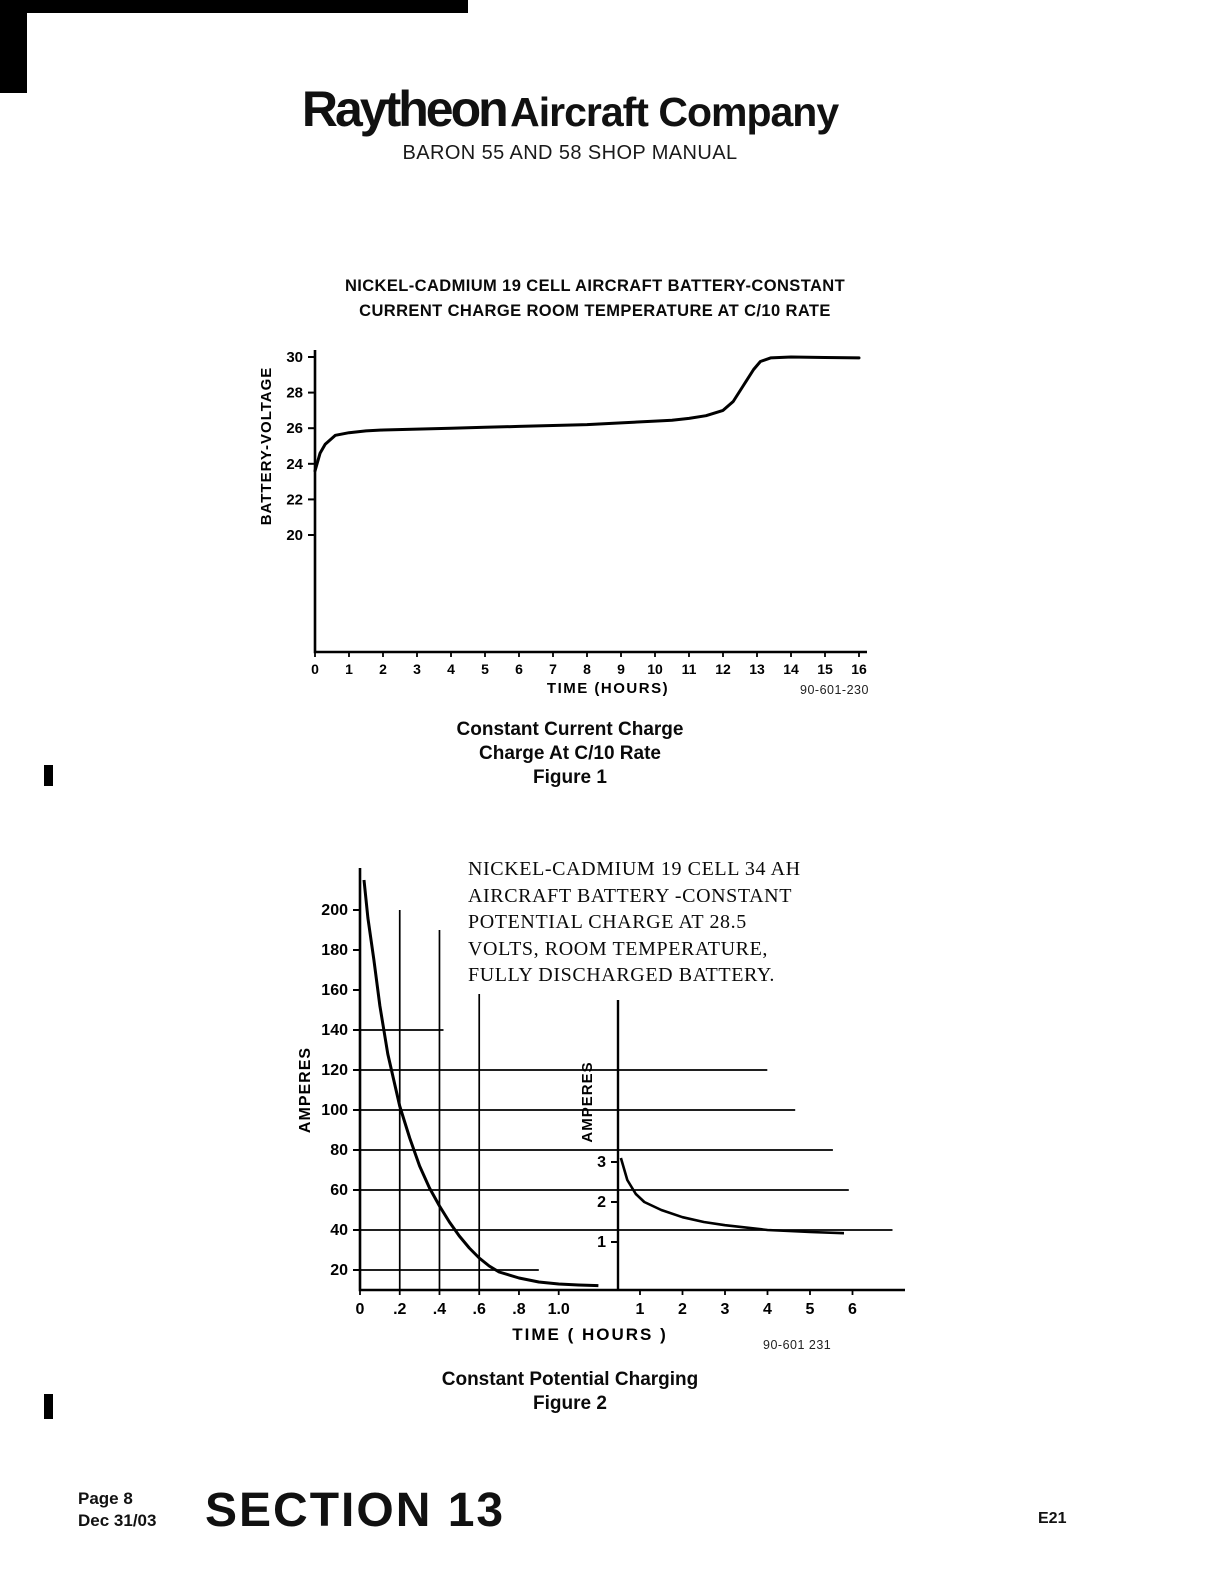  I want to click on svg-text: 14, so click(791, 669).